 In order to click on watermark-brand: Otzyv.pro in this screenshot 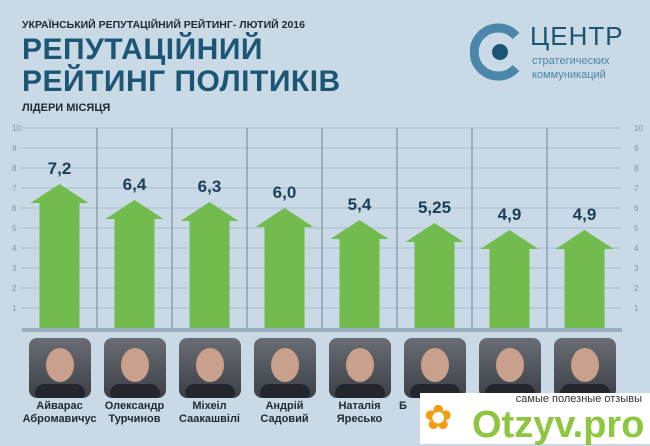, I will do `click(558, 425)`.